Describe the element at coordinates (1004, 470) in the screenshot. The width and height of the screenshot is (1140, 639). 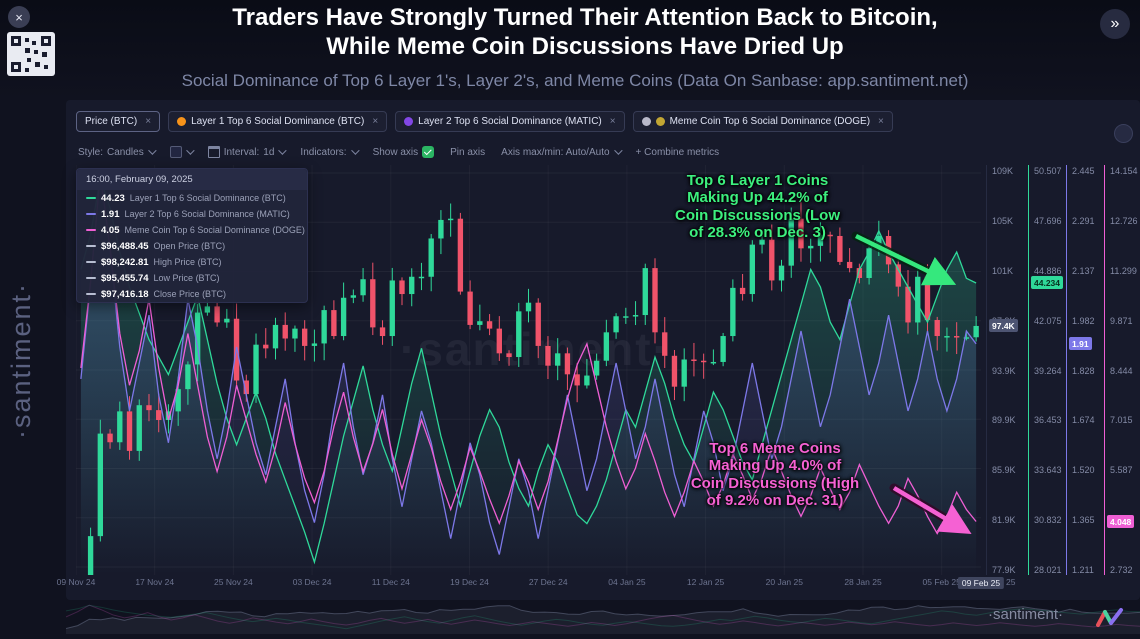
I see `axis-tick: 85.9K` at that location.